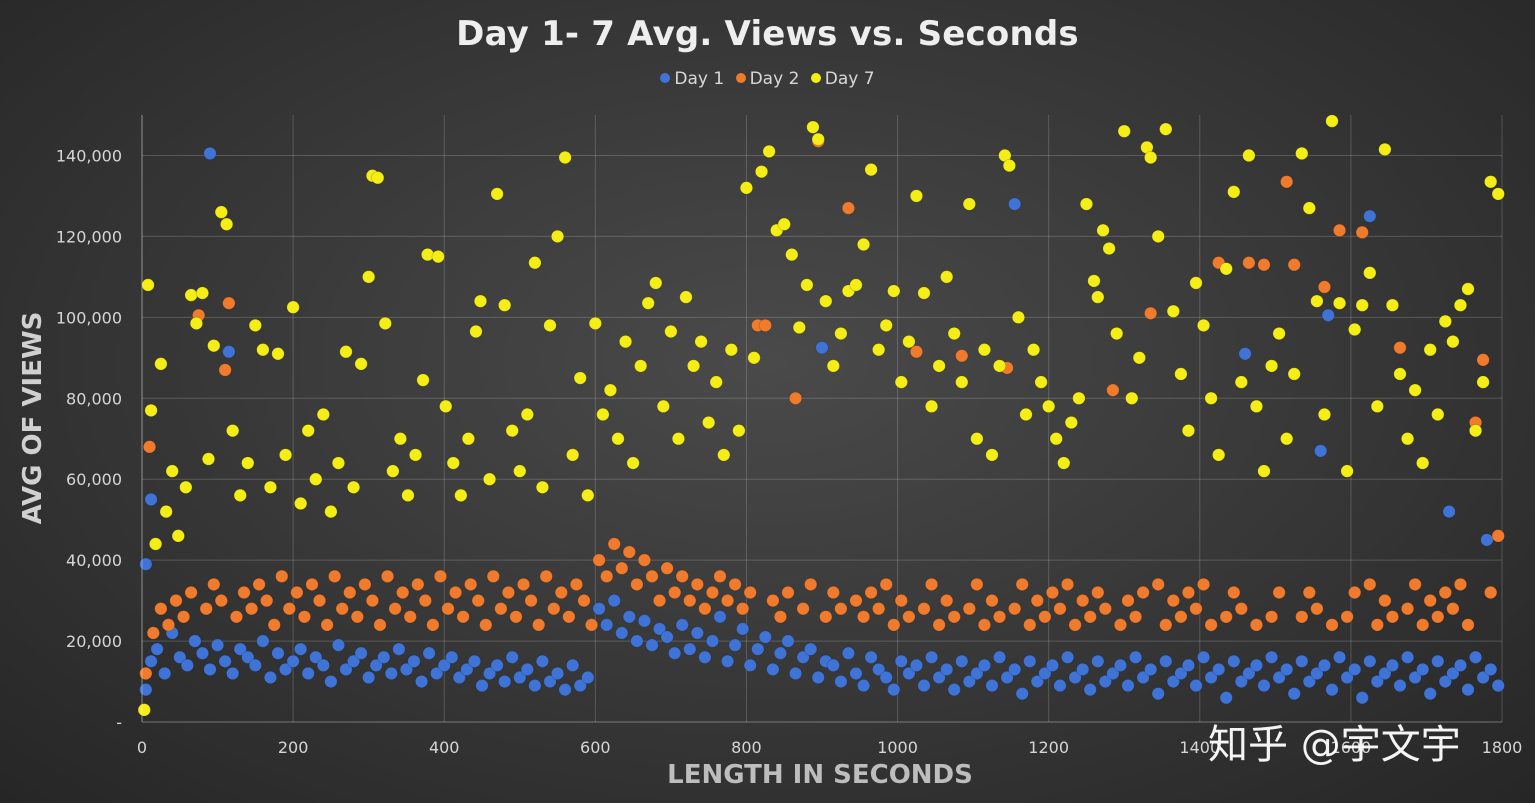  Describe the element at coordinates (94, 398) in the screenshot. I see `y-tick-label: 80,000` at that location.